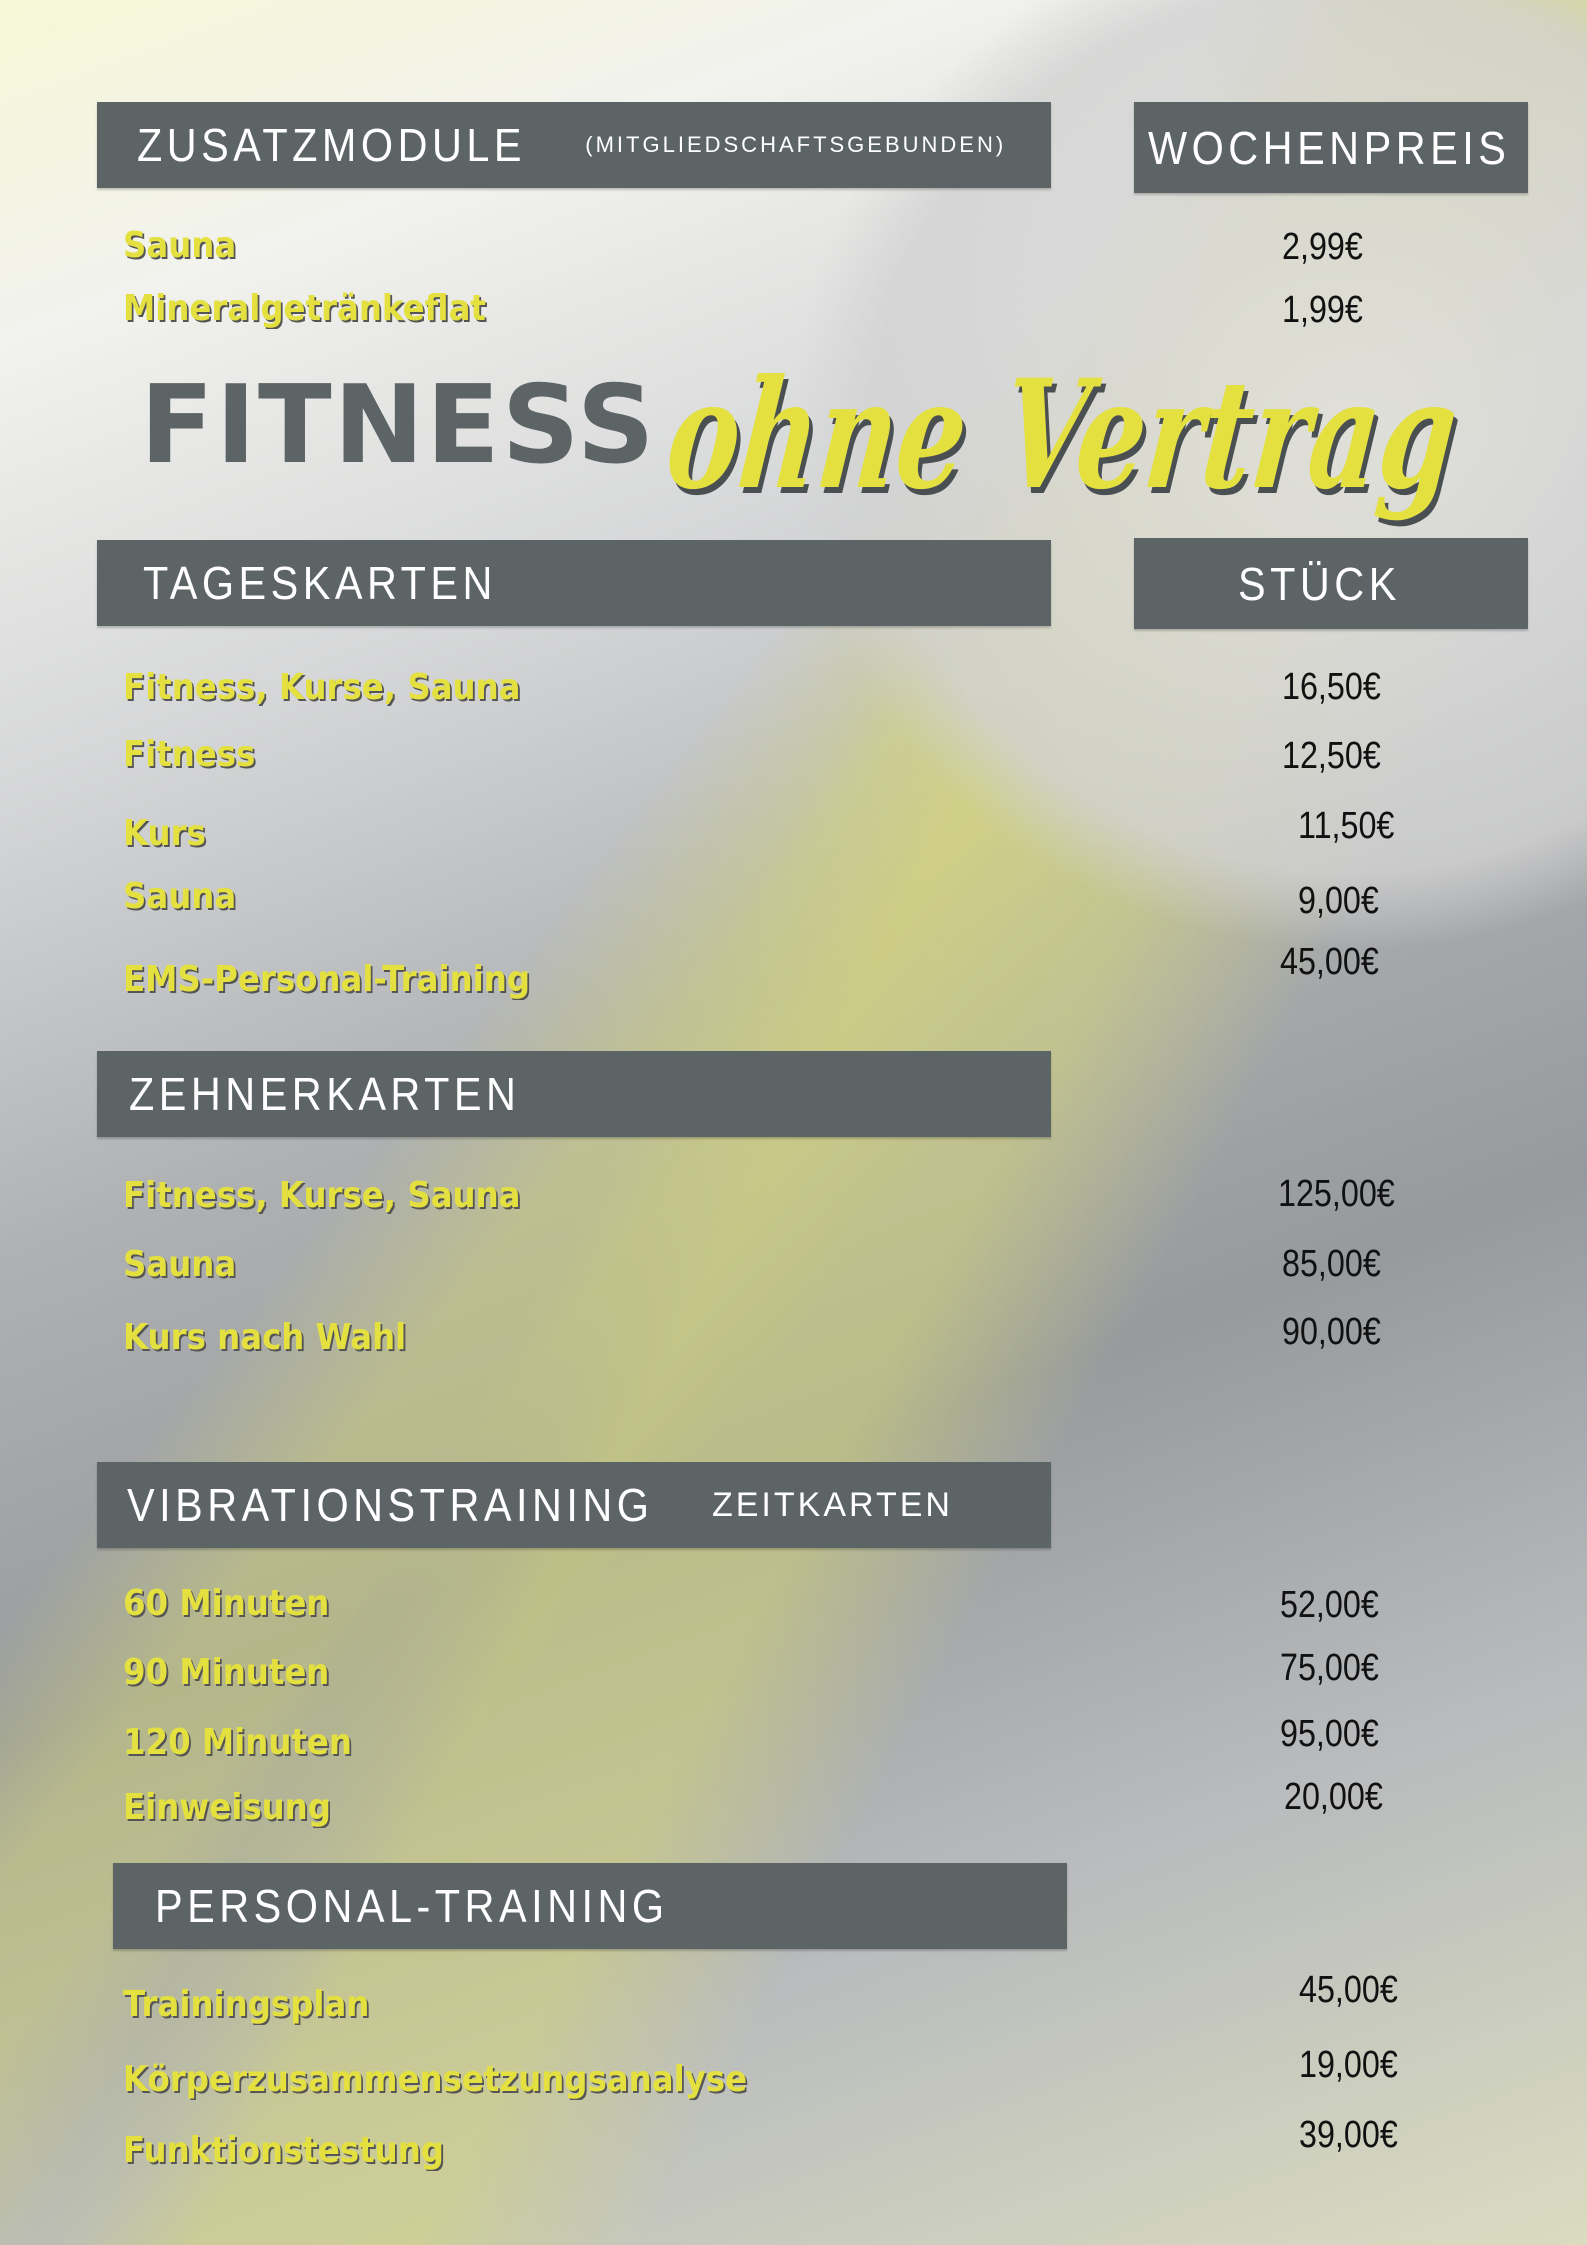 Image resolution: width=1587 pixels, height=2245 pixels. I want to click on item-label: Fitness, so click(189, 754).